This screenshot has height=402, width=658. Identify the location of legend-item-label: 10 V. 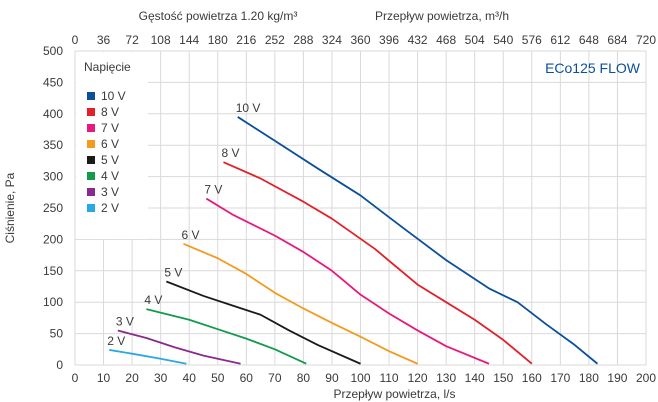
(113, 96).